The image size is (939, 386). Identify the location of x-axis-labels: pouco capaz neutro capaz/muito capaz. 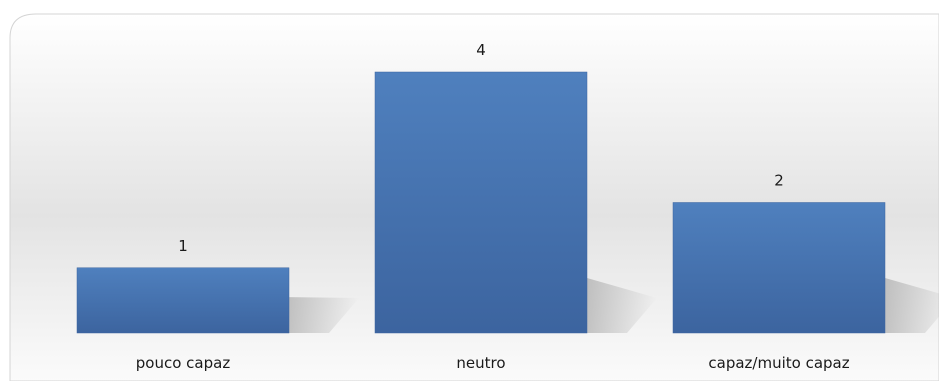
(493, 363).